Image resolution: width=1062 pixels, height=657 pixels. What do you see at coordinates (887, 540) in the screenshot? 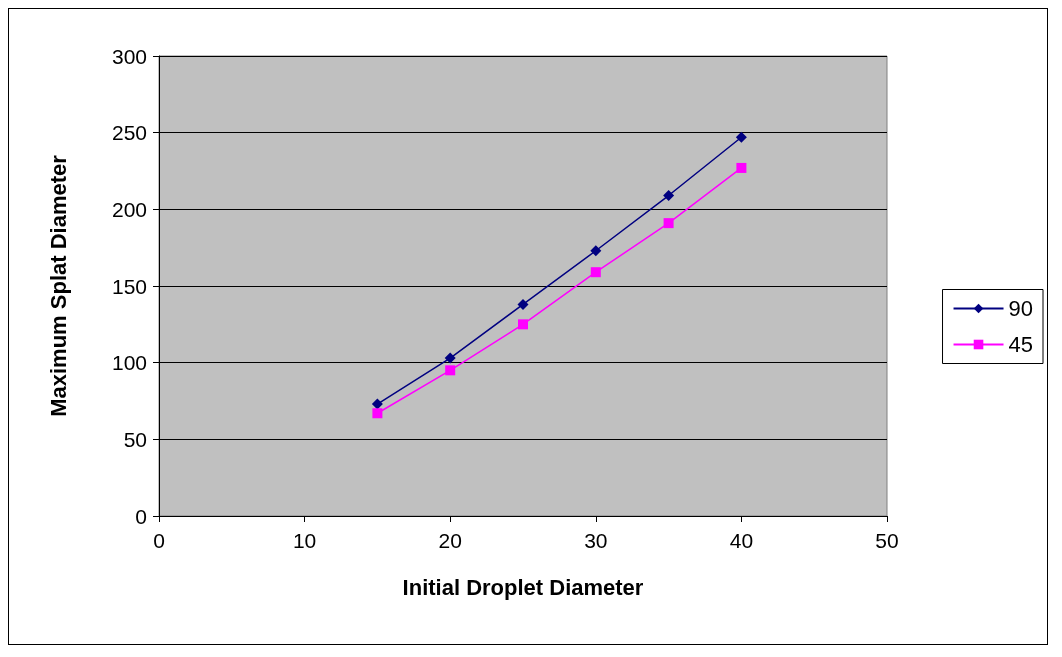
I see `x-tick-label: 50` at bounding box center [887, 540].